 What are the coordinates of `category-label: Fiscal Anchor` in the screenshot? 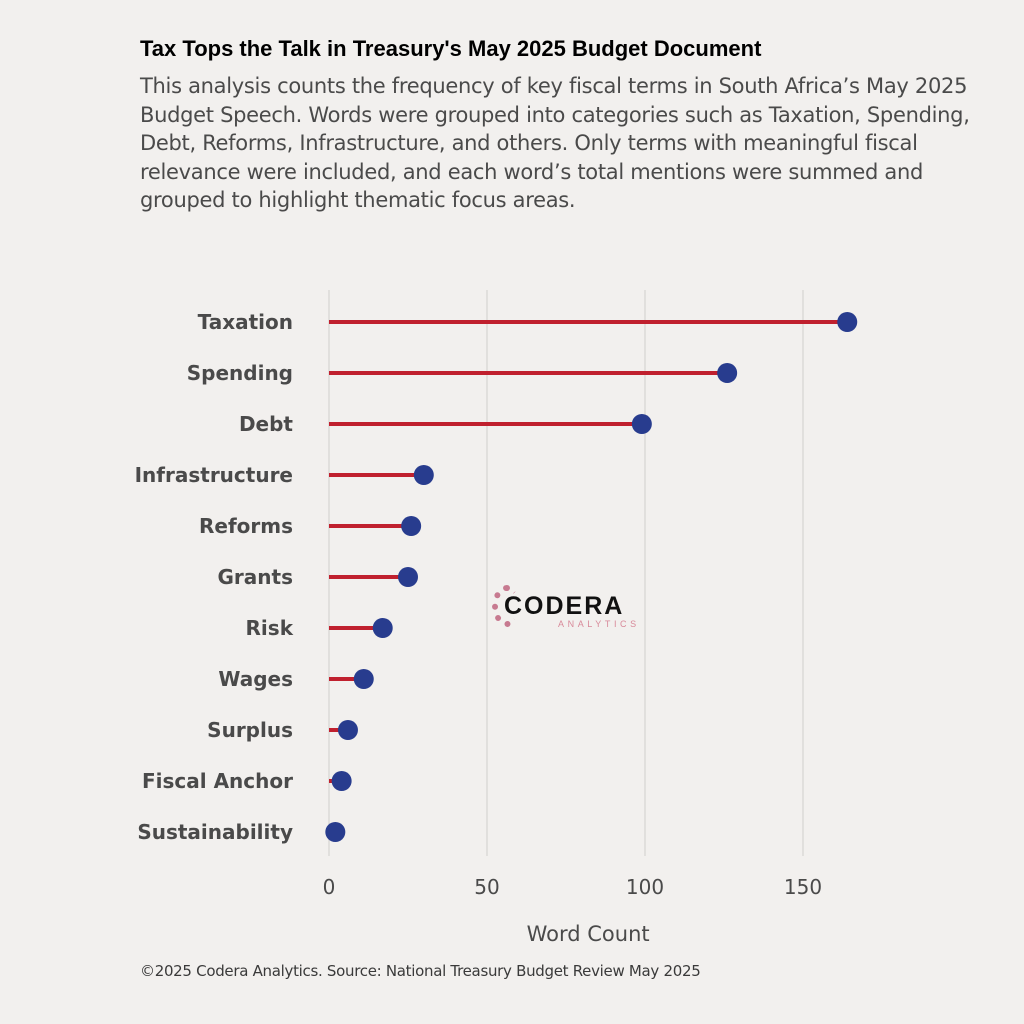 It's located at (217, 781).